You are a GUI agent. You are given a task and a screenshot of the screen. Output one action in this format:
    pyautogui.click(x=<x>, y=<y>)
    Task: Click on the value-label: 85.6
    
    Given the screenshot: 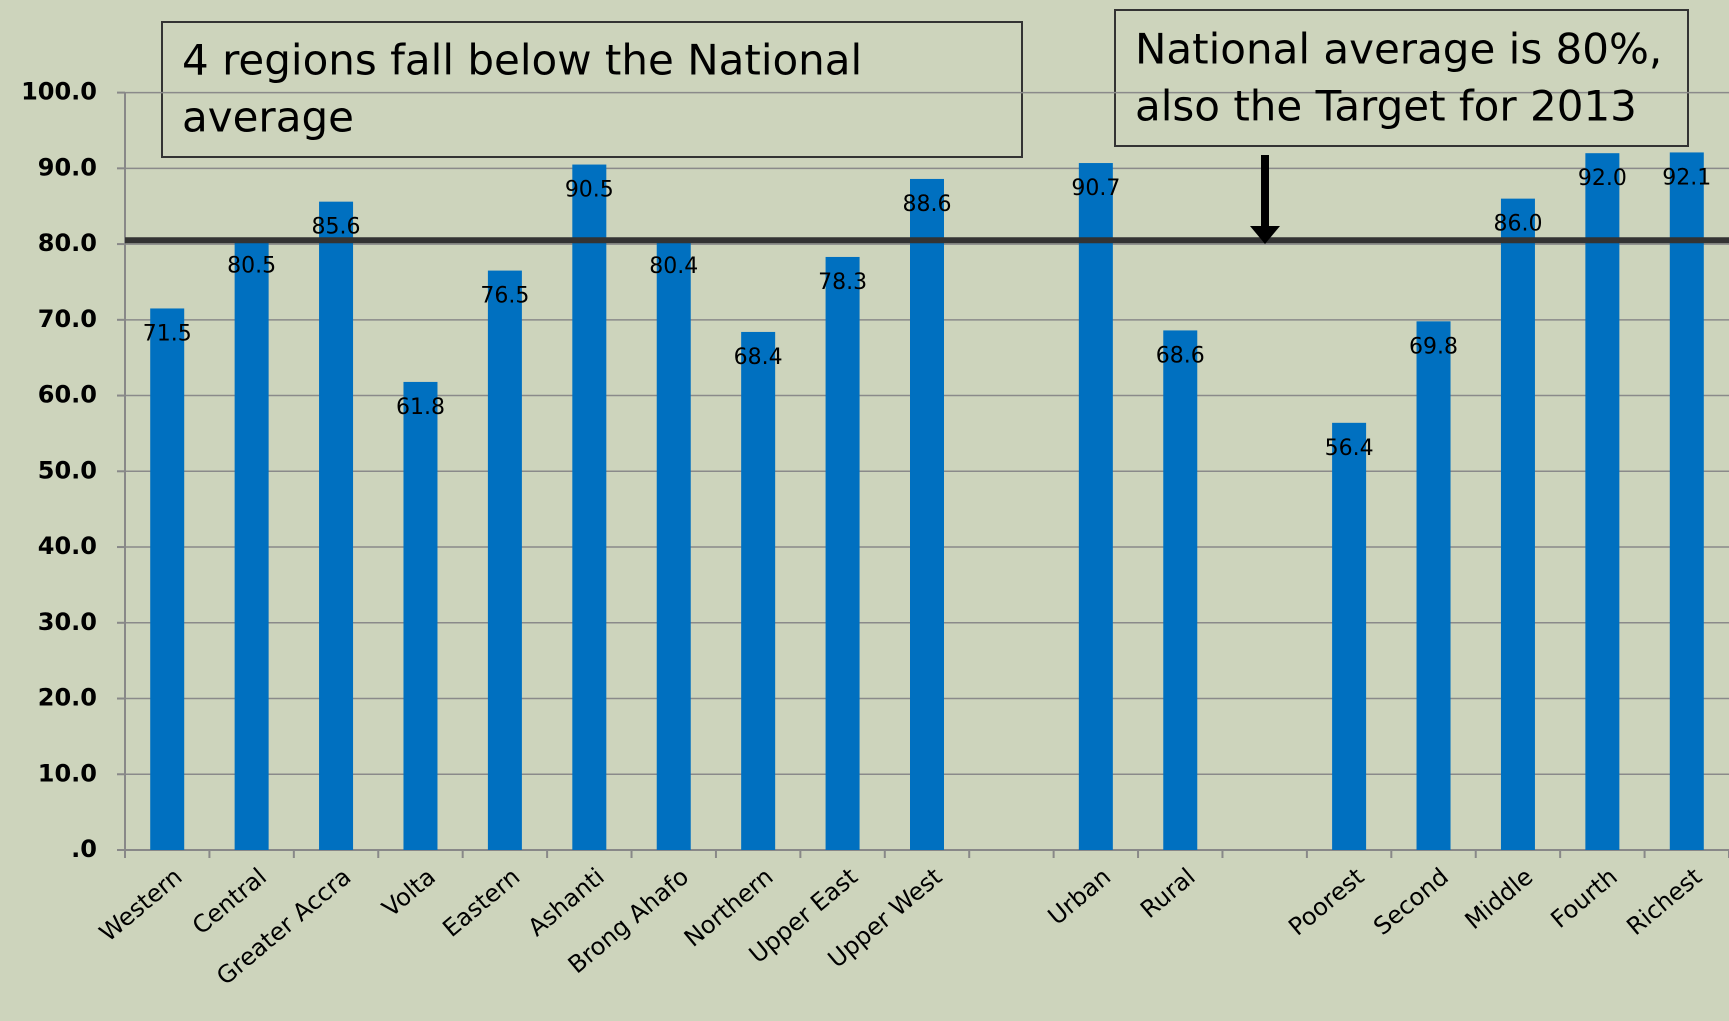 What is the action you would take?
    pyautogui.click(x=336, y=227)
    